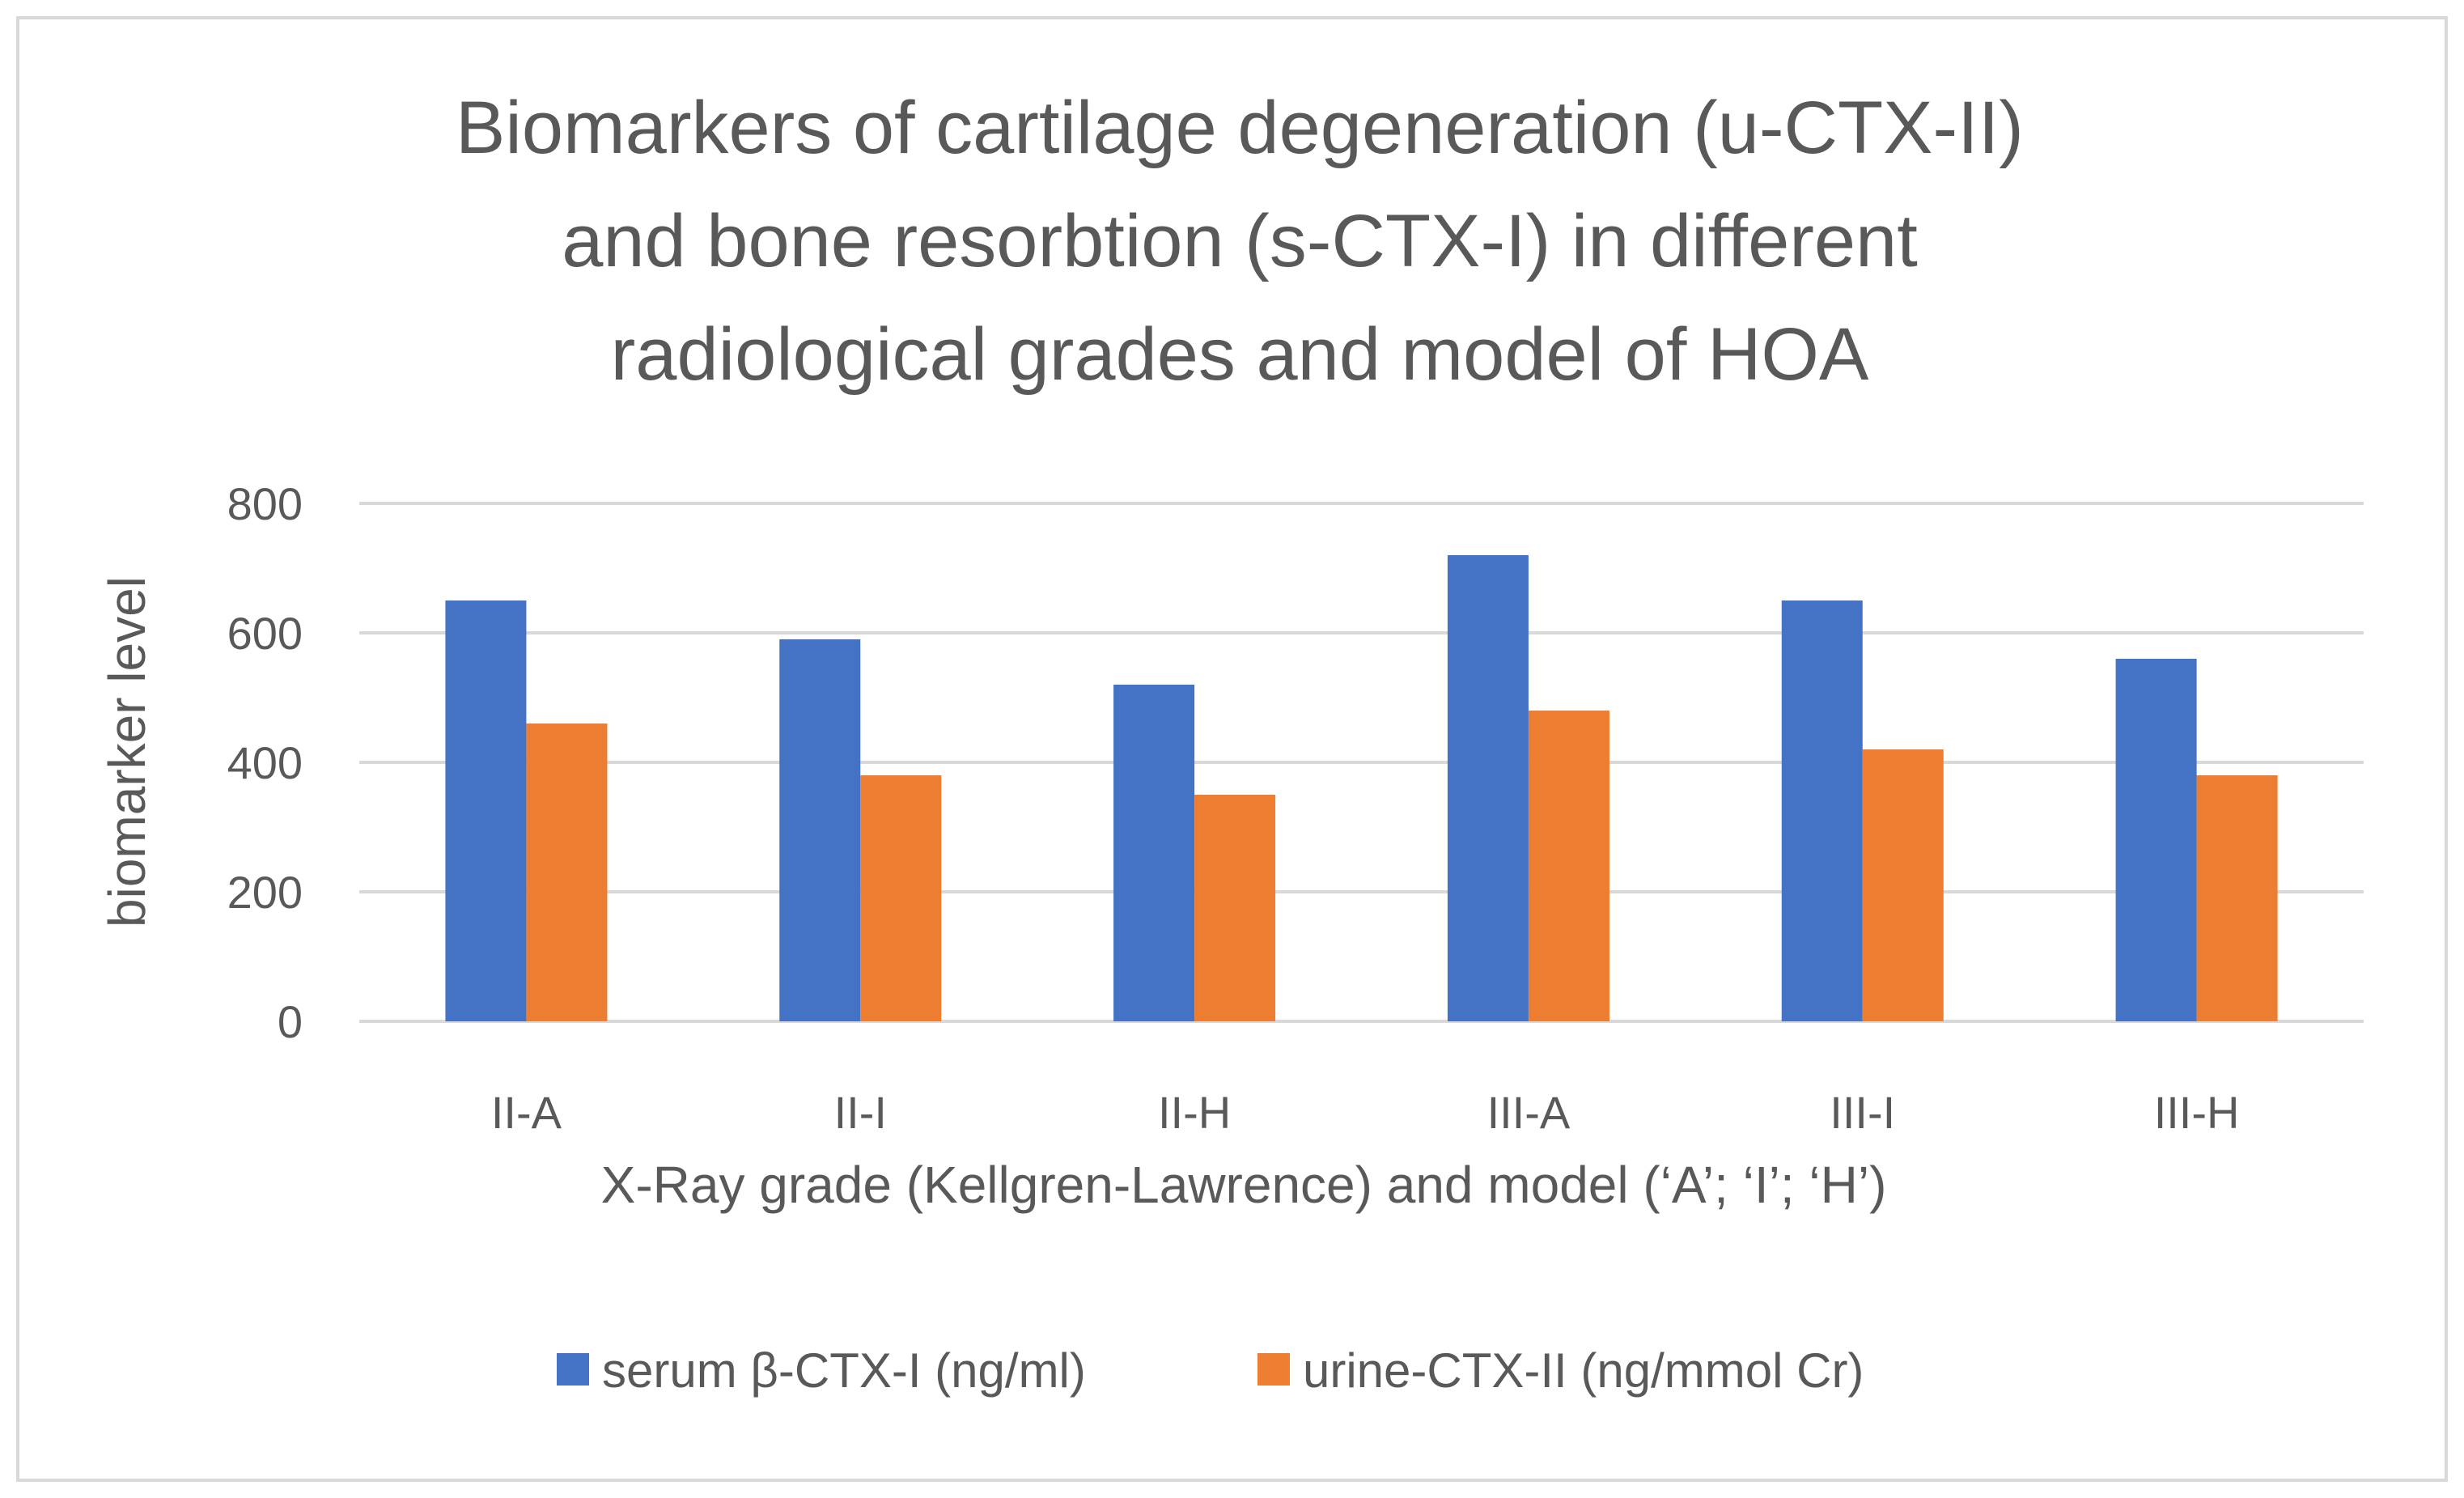 This screenshot has height=1498, width=2464. What do you see at coordinates (1365, 1112) in the screenshot?
I see `x-axis-ticks: II-A II-I II-H III-A III-I III-H` at bounding box center [1365, 1112].